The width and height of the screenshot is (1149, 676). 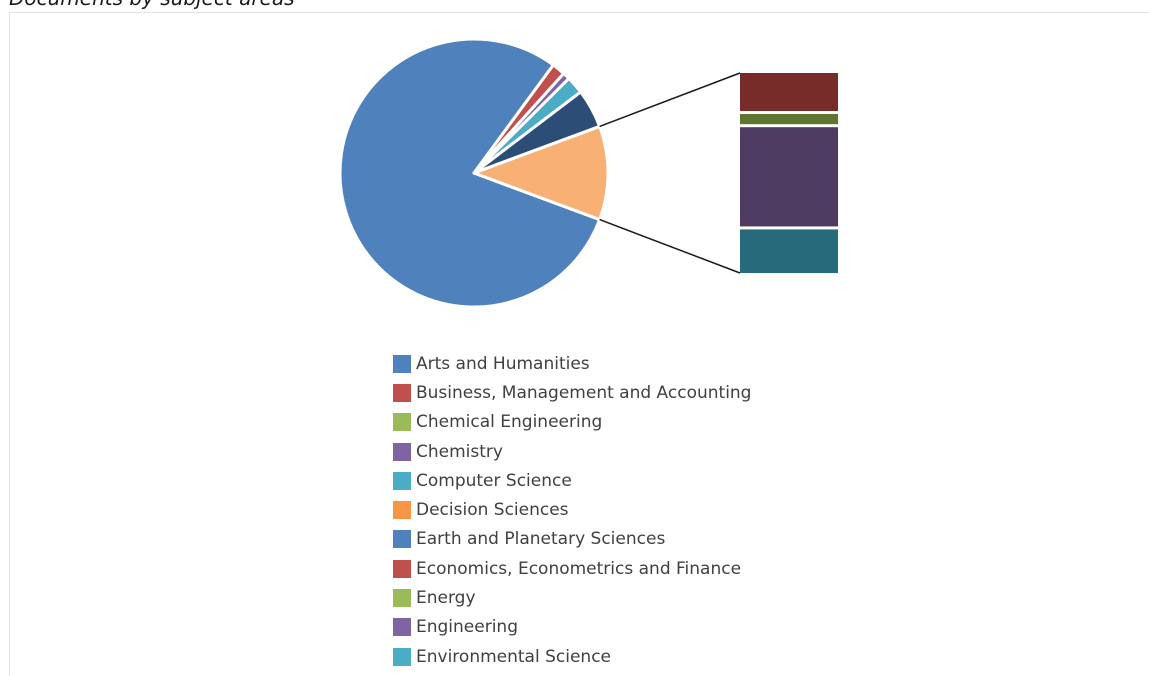 What do you see at coordinates (446, 598) in the screenshot?
I see `legend-label: Energy` at bounding box center [446, 598].